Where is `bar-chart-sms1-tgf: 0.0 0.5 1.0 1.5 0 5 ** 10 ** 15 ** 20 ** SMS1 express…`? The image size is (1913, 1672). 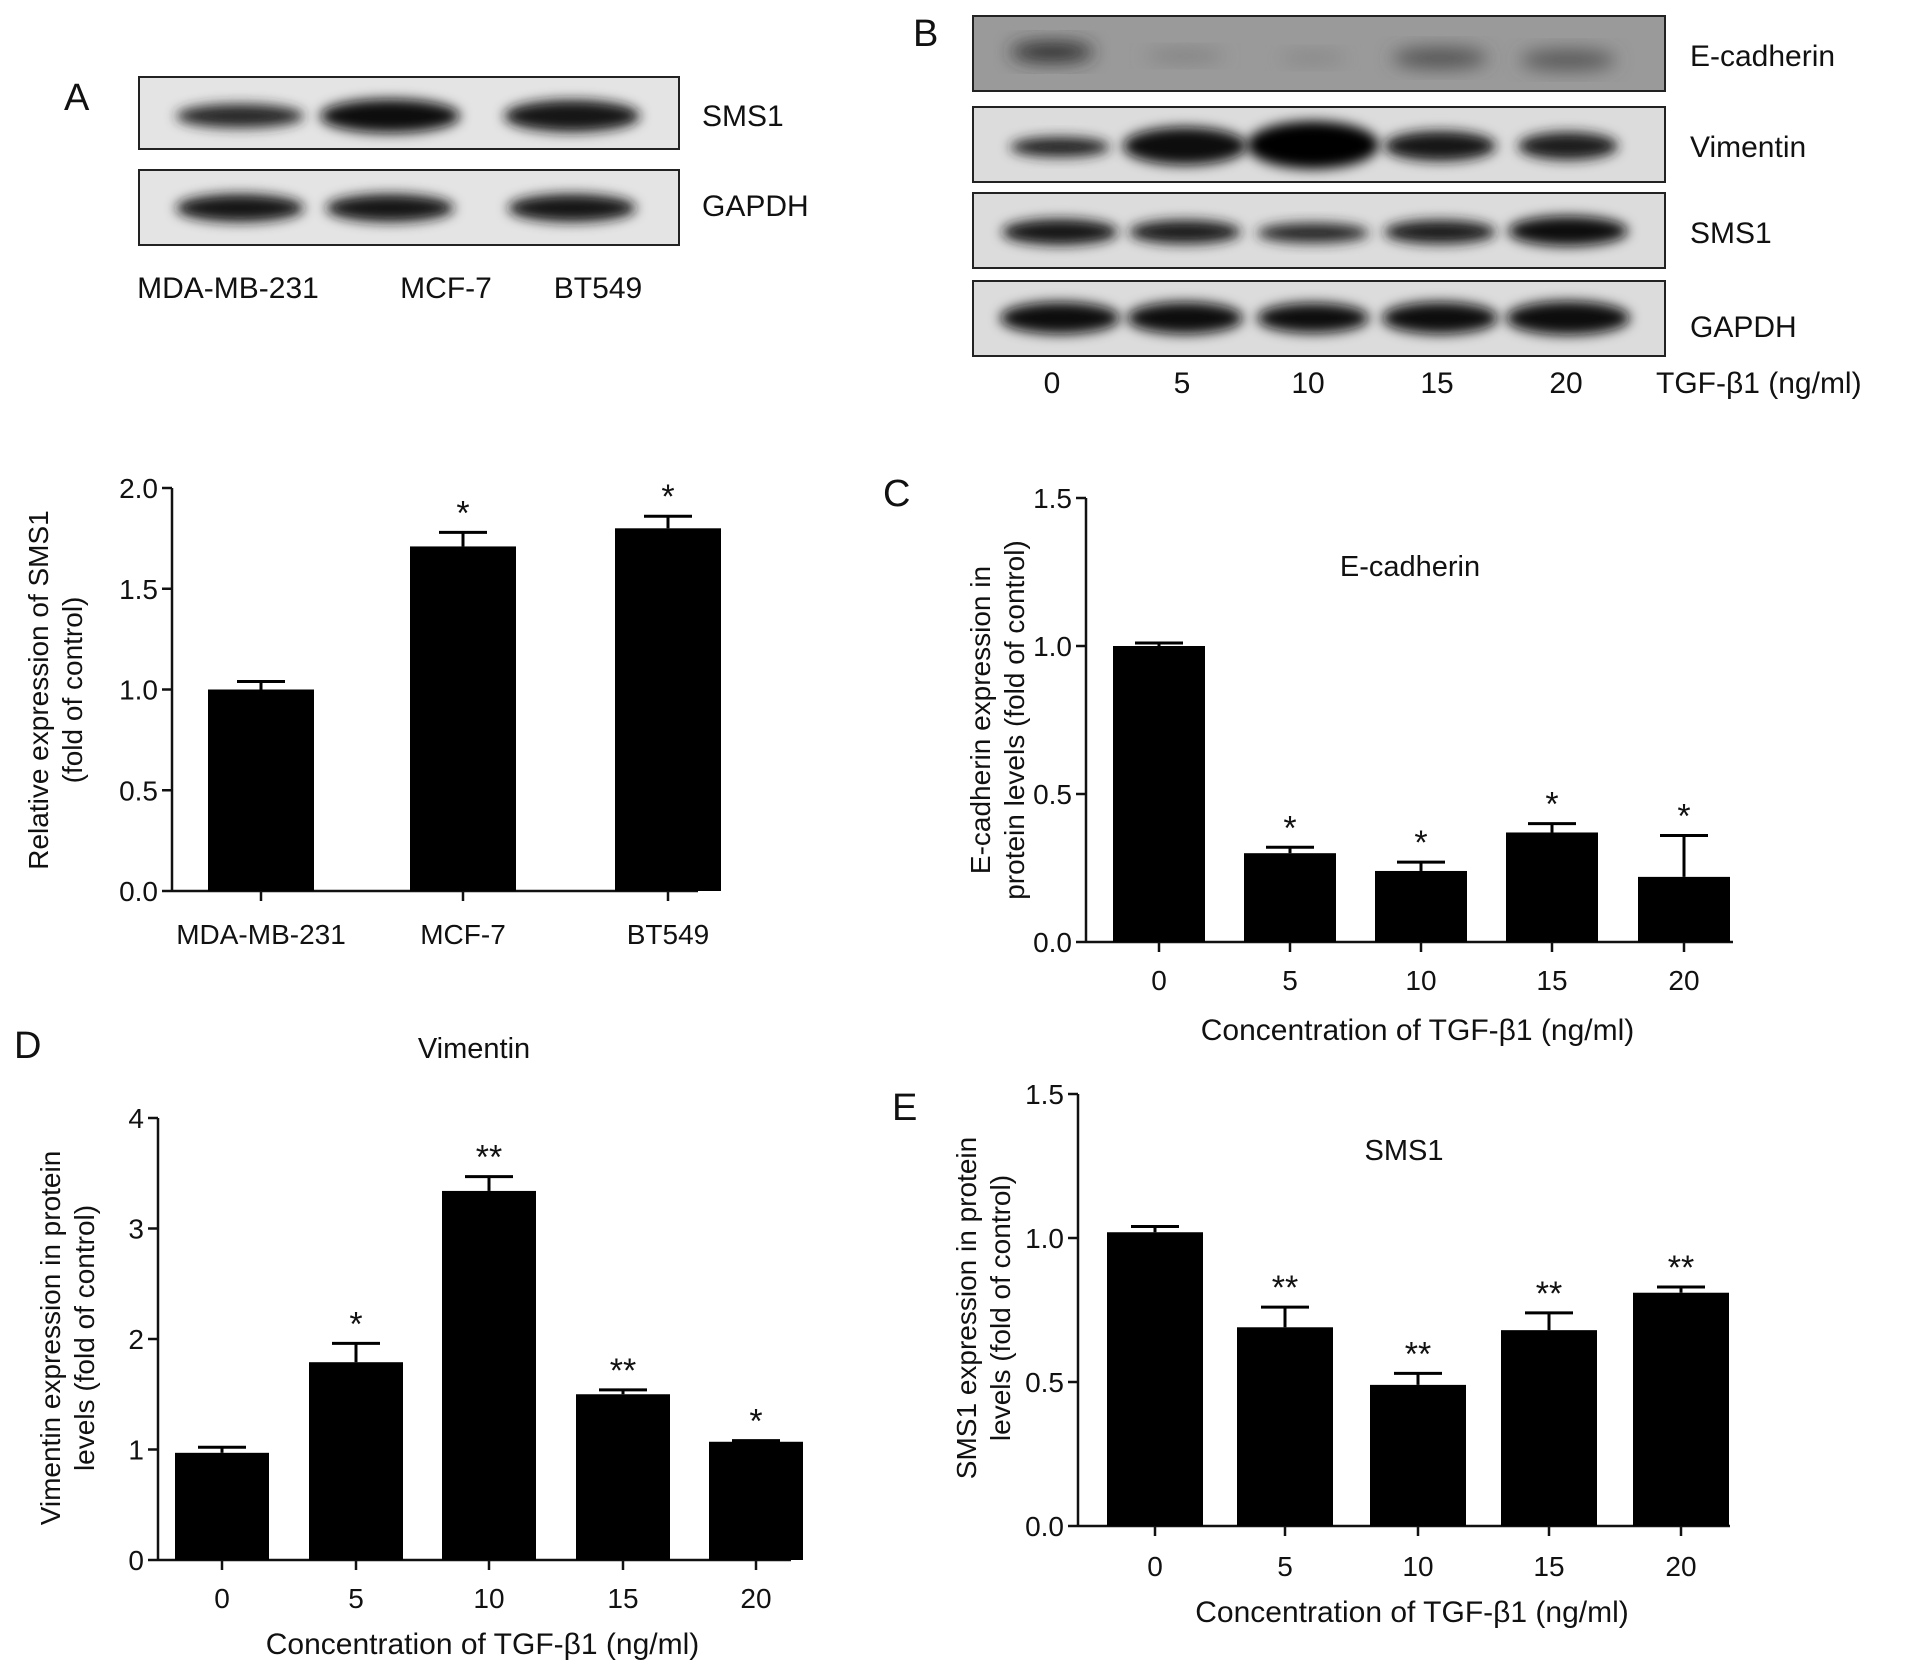 bar-chart-sms1-tgf: 0.0 0.5 1.0 1.5 0 5 ** 10 ** 15 ** 20 ** SMS1 express… is located at coordinates (1340, 1354).